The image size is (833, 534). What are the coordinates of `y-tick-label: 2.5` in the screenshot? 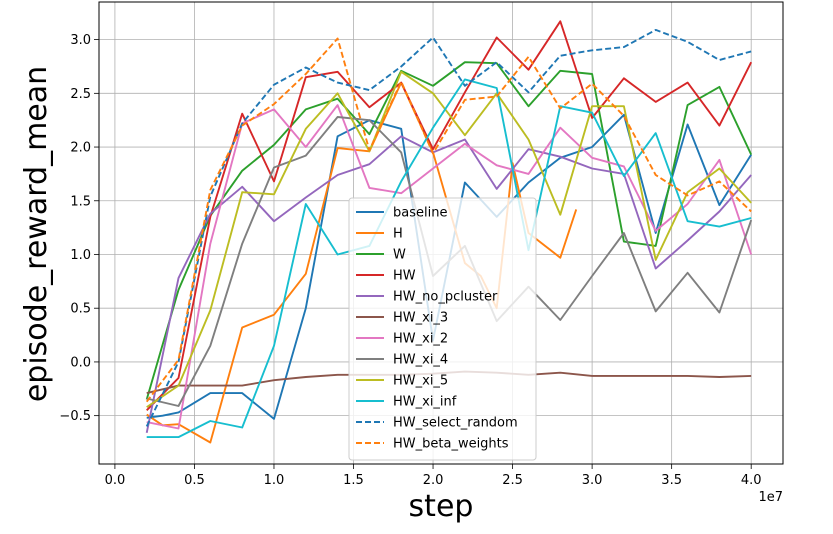 It's located at (80, 94).